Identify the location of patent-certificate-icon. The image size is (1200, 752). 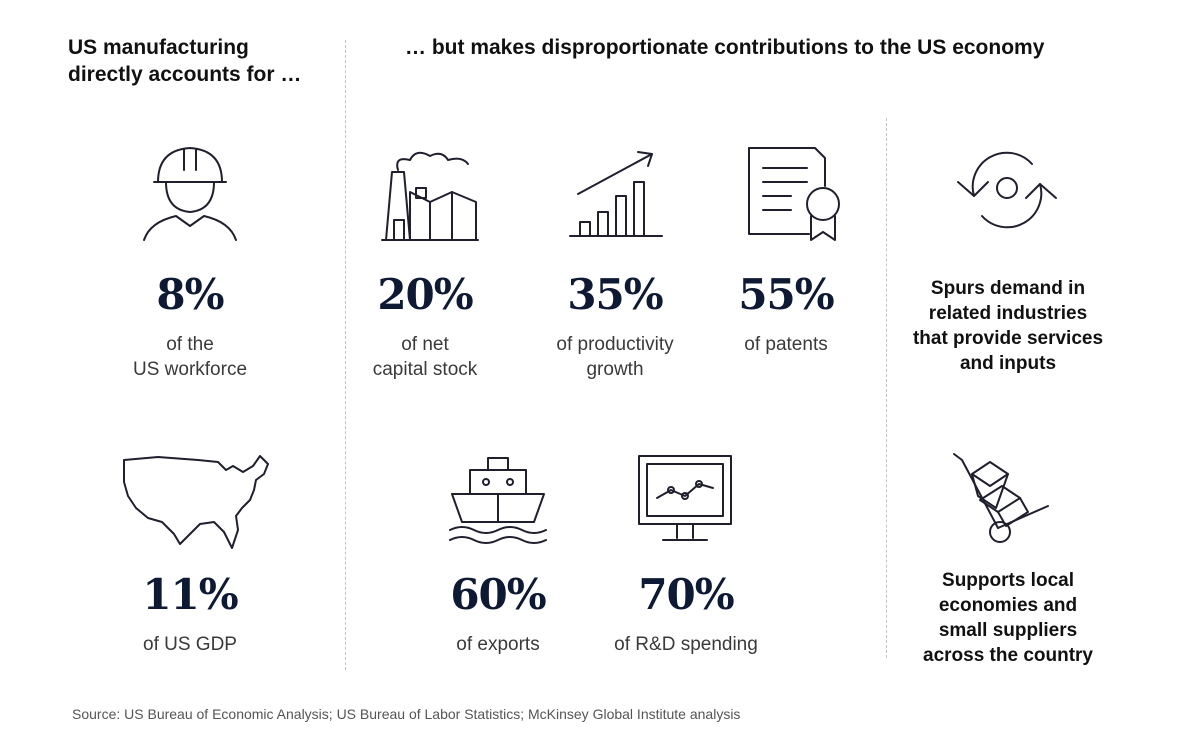
(795, 194).